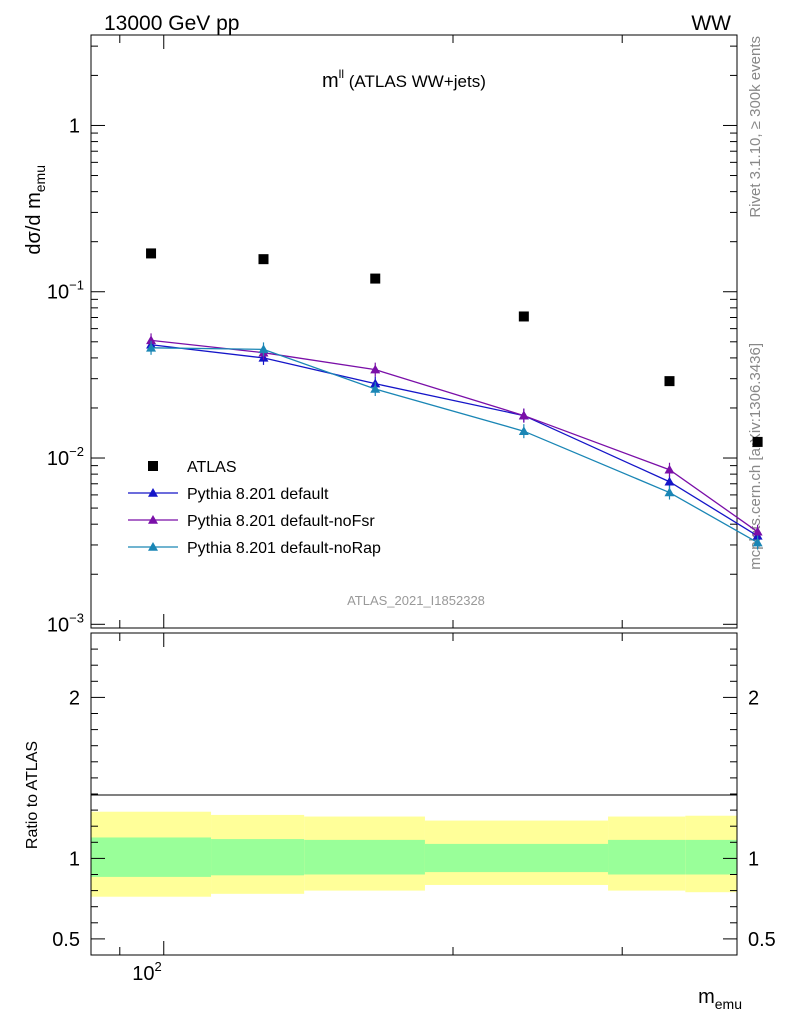 Image resolution: width=786 pixels, height=1024 pixels. What do you see at coordinates (753, 859) in the screenshot?
I see `ratio-y-tick-label-right: 1` at bounding box center [753, 859].